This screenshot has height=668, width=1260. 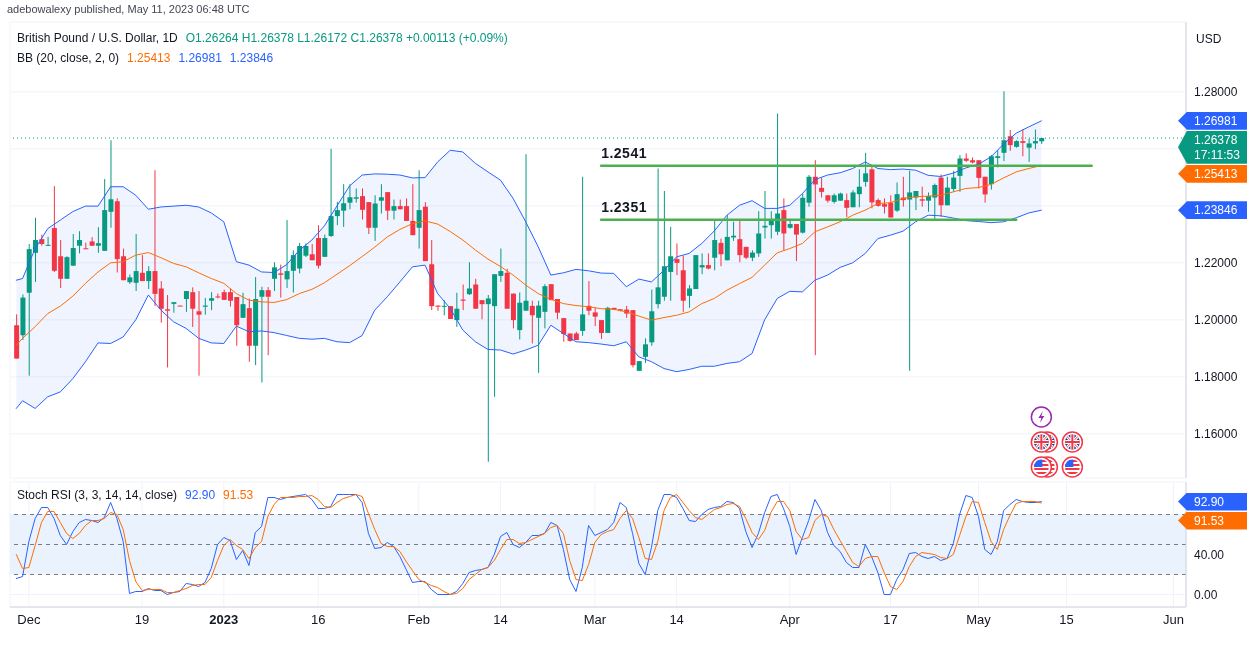 What do you see at coordinates (1066, 620) in the screenshot?
I see `x-tick-label: 15` at bounding box center [1066, 620].